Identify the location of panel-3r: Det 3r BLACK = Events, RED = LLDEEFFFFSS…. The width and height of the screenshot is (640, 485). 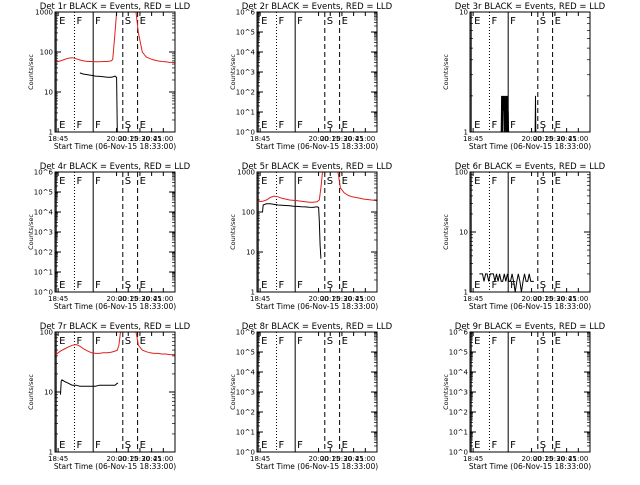
(524, 76).